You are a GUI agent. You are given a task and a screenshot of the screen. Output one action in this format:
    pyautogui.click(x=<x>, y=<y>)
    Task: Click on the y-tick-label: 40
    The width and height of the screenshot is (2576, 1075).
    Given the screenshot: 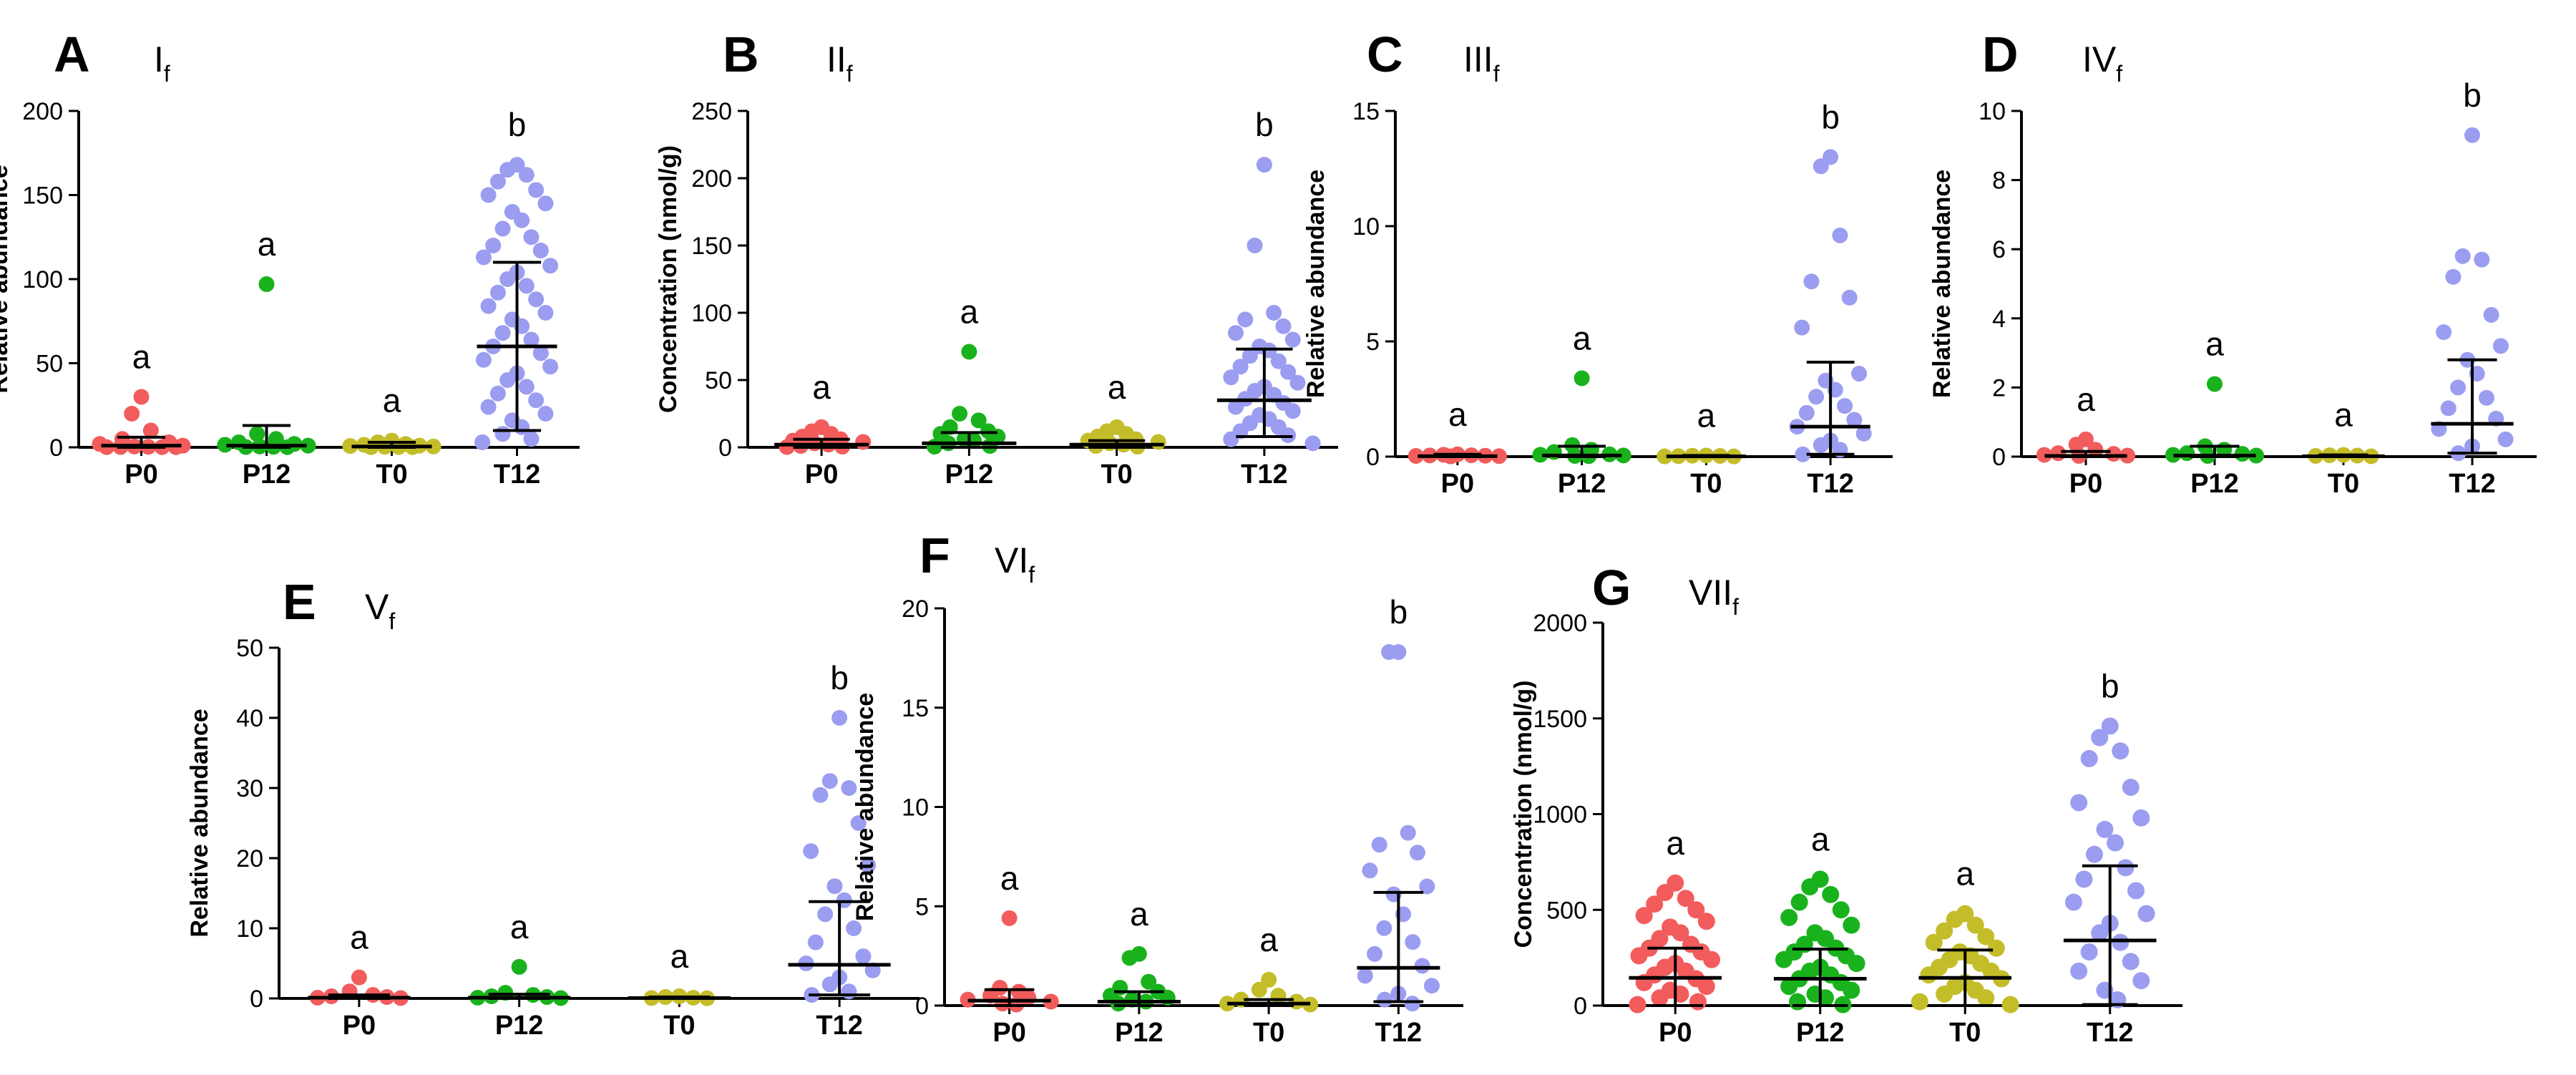 What is the action you would take?
    pyautogui.click(x=249, y=718)
    